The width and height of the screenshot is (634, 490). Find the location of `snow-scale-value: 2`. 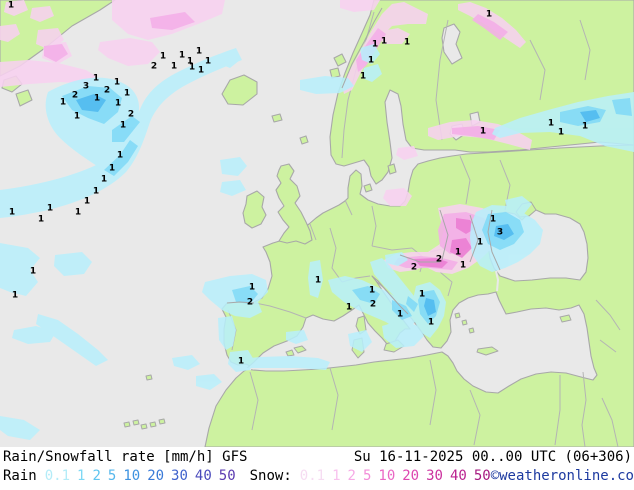

snow-scale-value: 2 is located at coordinates (351, 476).